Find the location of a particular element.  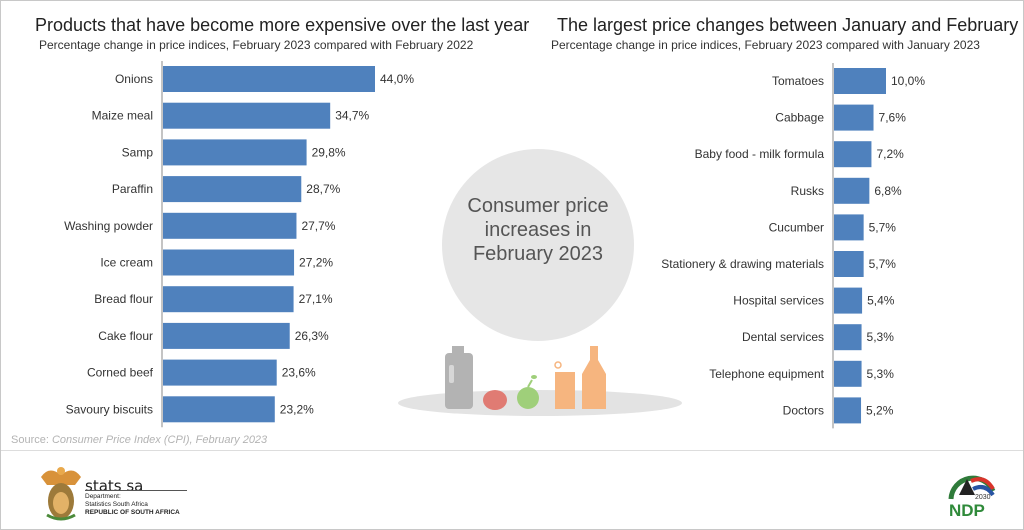

category-label: Hospital services is located at coordinates (778, 301).